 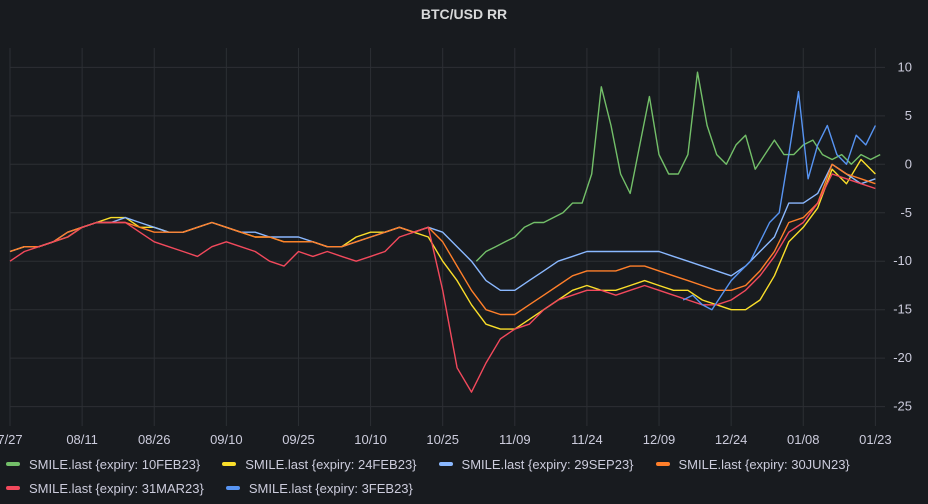 What do you see at coordinates (442, 439) in the screenshot?
I see `x-tick-label: 10/25` at bounding box center [442, 439].